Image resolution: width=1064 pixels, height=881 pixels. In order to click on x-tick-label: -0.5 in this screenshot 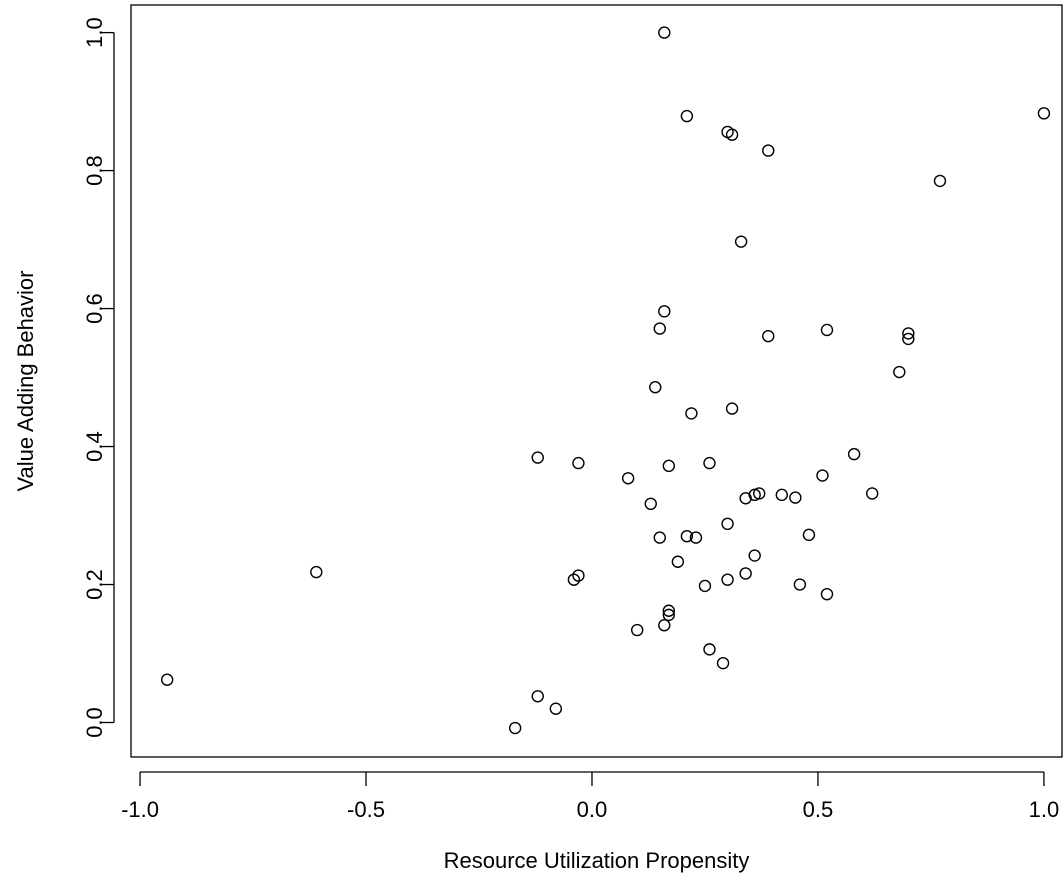, I will do `click(366, 809)`.